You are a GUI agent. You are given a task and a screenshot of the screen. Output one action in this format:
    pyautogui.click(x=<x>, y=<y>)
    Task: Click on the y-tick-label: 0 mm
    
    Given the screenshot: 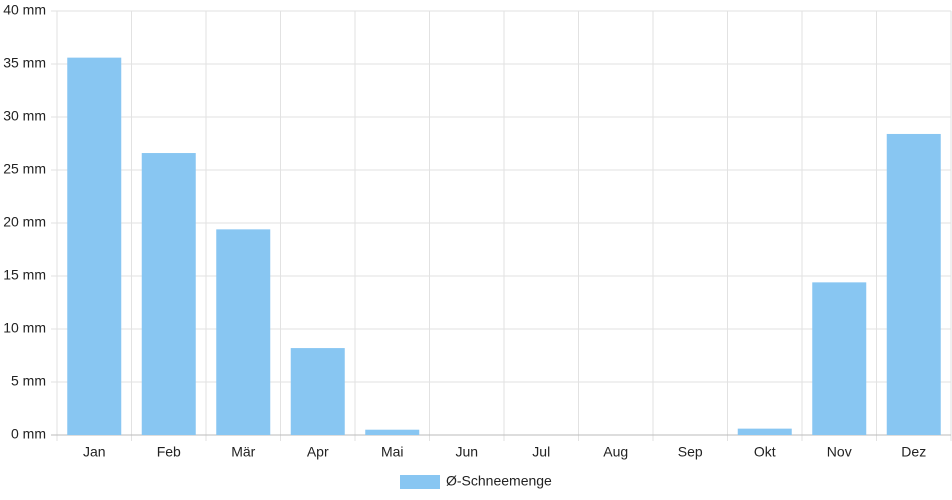 What is the action you would take?
    pyautogui.click(x=28, y=434)
    